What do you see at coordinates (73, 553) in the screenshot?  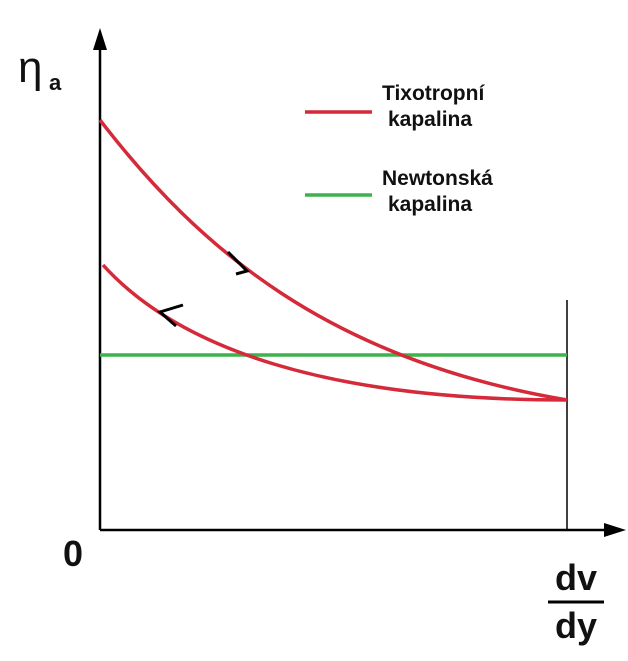 I see `origin-label: 0` at bounding box center [73, 553].